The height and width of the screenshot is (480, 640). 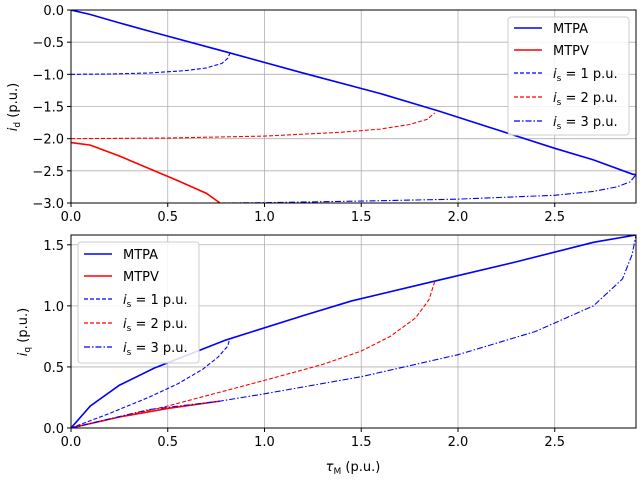 What do you see at coordinates (427, 188) in the screenshot?
I see `id-series-is3` at bounding box center [427, 188].